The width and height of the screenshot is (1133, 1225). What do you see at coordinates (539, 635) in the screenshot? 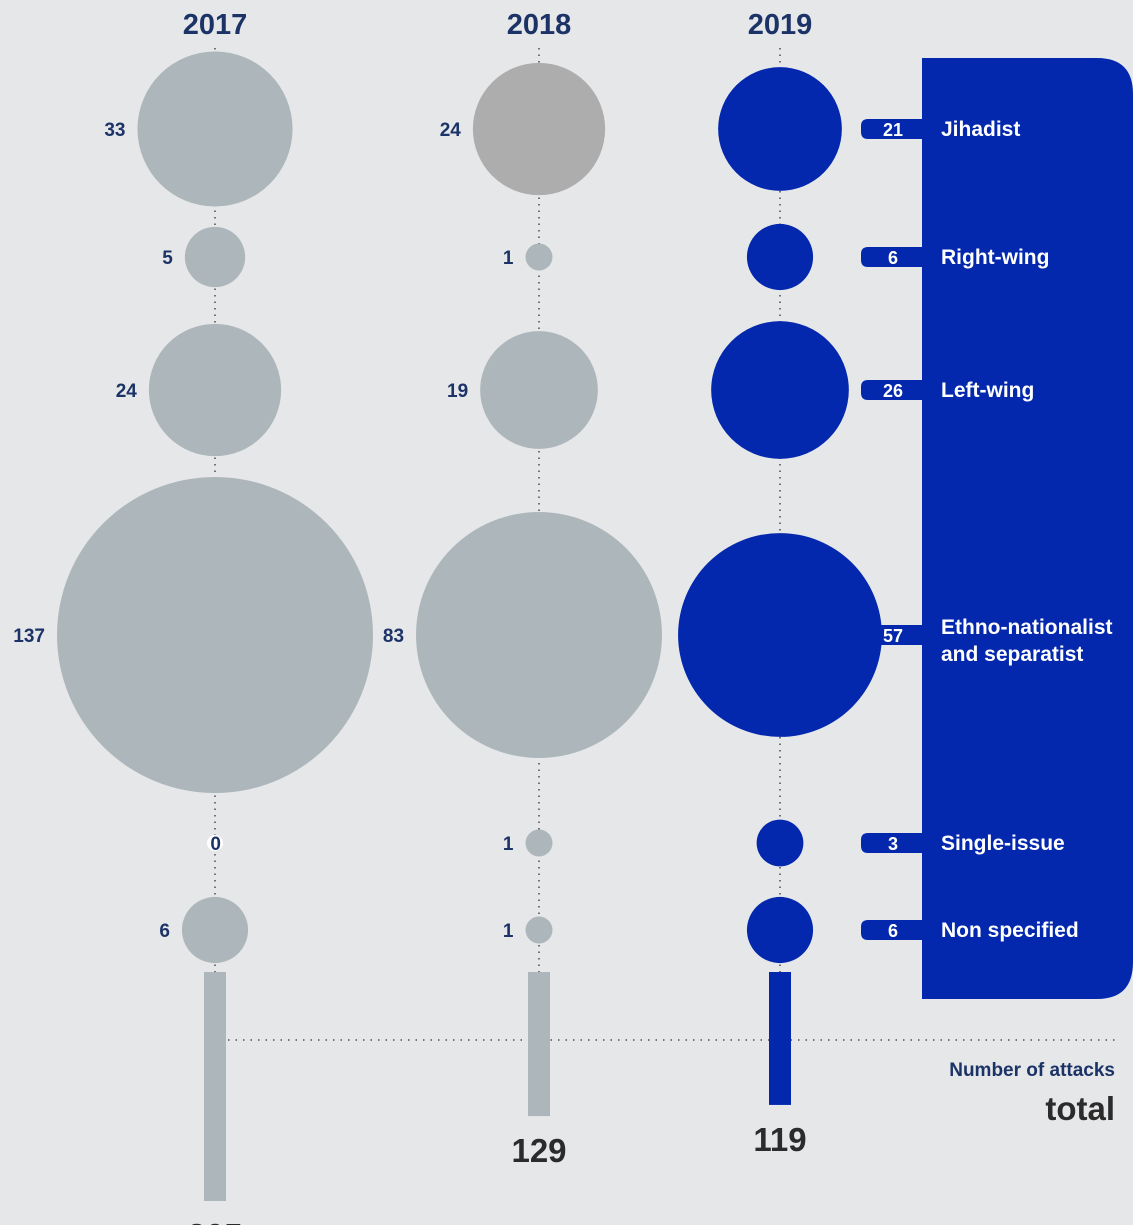
I see `bubble-2018-ethno-nationalist-and-separatist` at bounding box center [539, 635].